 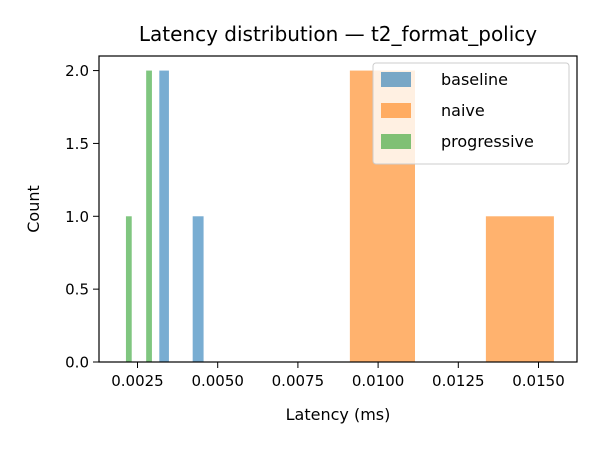 What do you see at coordinates (463, 110) in the screenshot?
I see `legend-label-naive: naive` at bounding box center [463, 110].